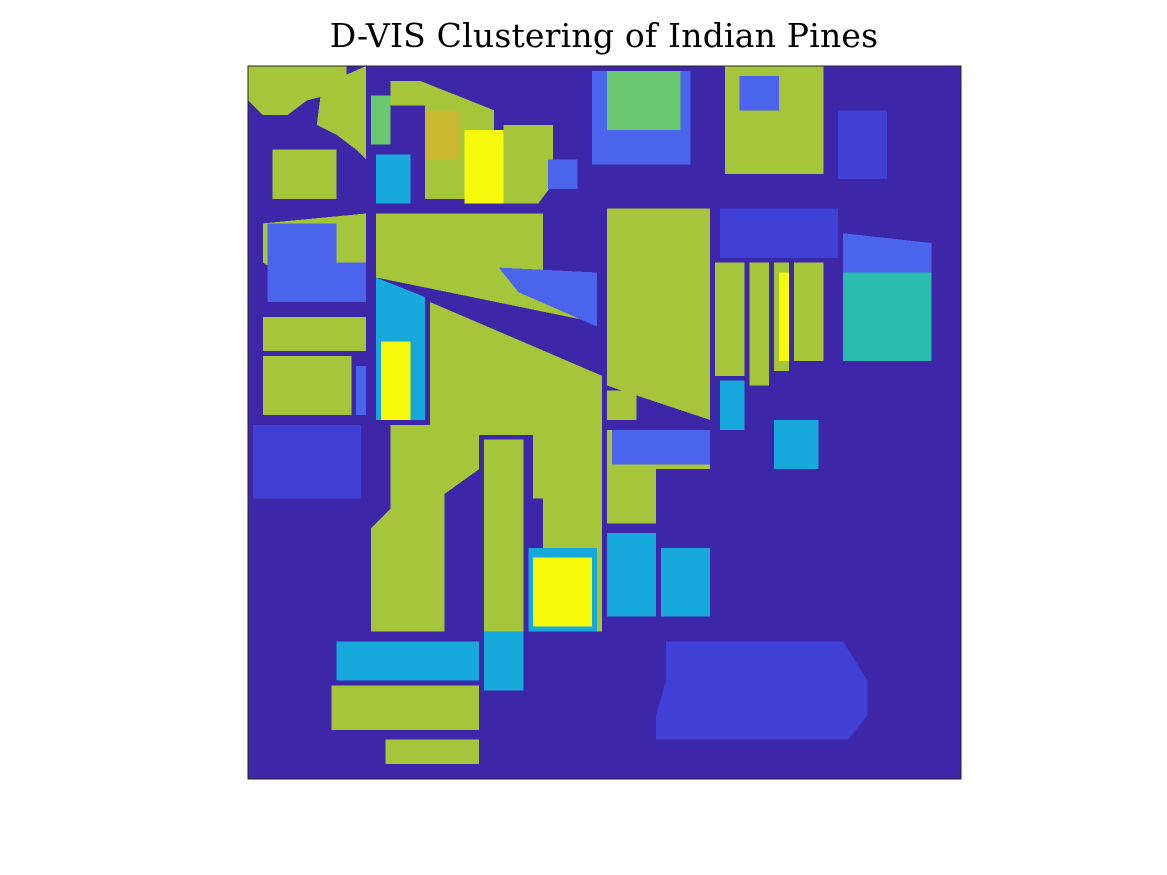 The height and width of the screenshot is (875, 1167). What do you see at coordinates (604, 35) in the screenshot?
I see `chart-title: D-VIS Clustering of Indian Pines` at bounding box center [604, 35].